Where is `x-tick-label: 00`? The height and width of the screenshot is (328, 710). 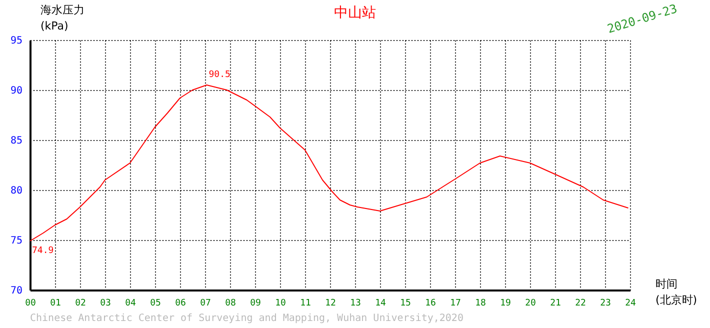
x-tick-label: 00 is located at coordinates (30, 303).